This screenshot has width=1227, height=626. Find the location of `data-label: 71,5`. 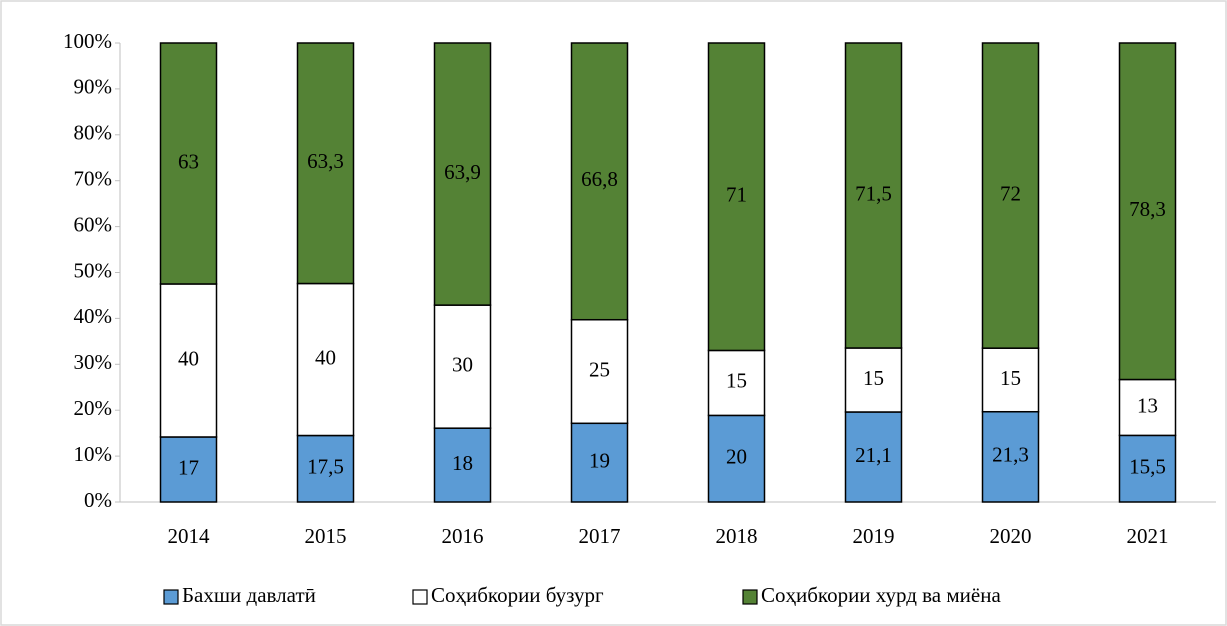

data-label: 71,5 is located at coordinates (873, 193).